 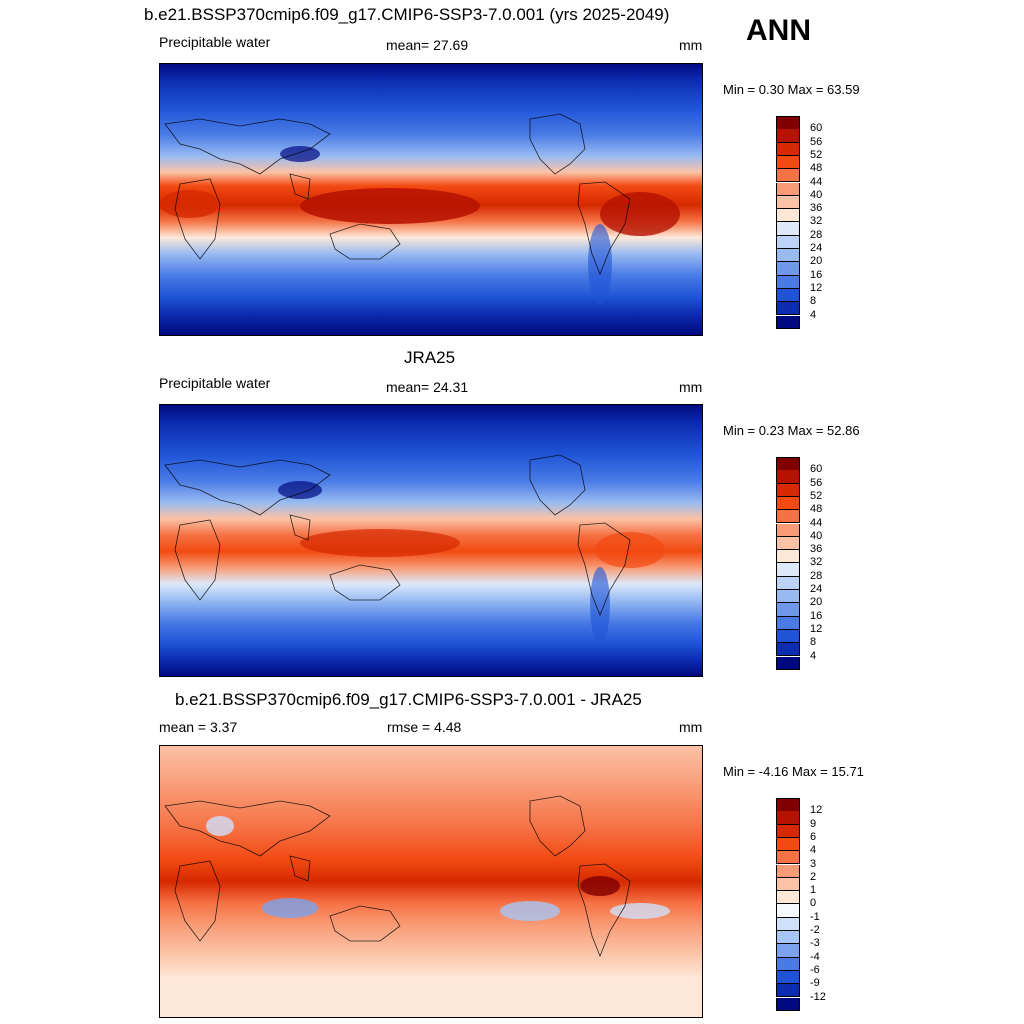 I want to click on panel3-map-svg, so click(x=431, y=881).